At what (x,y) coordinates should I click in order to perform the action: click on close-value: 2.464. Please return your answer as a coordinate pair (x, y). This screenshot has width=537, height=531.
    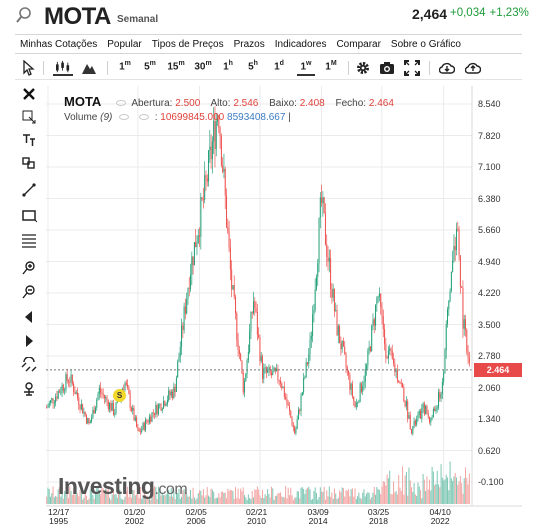
    Looking at the image, I should click on (381, 103).